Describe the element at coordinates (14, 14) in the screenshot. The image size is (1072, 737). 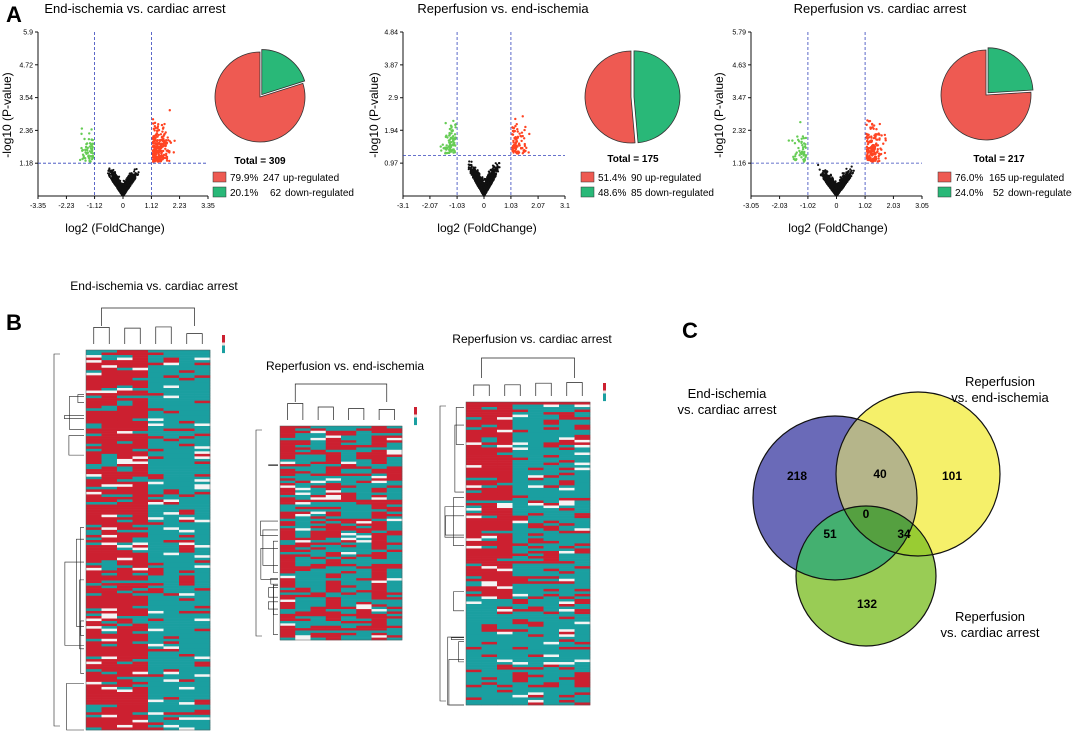
I see `panel-label-a: A` at that location.